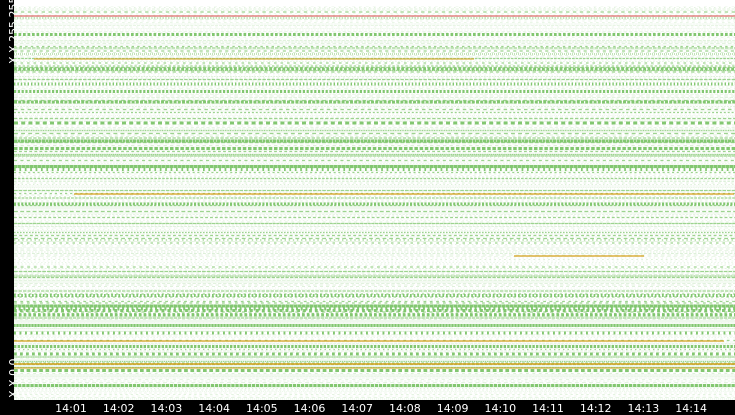  What do you see at coordinates (166, 408) in the screenshot?
I see `x-tick-label: 14:03` at bounding box center [166, 408].